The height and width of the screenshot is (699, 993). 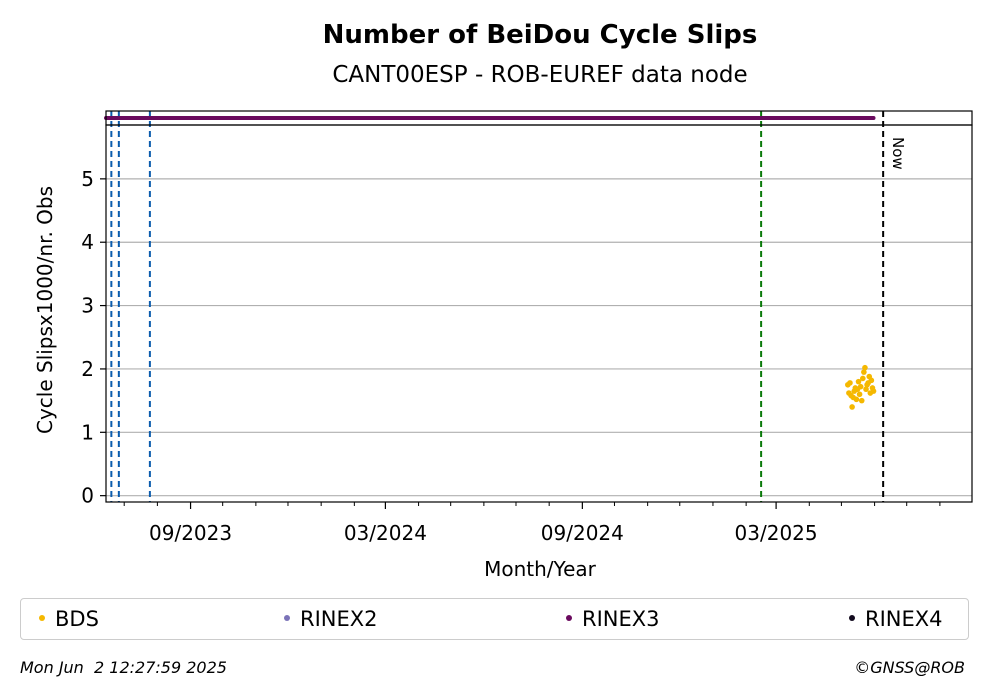 I want to click on x-tick-label: 09/2024, so click(x=582, y=533).